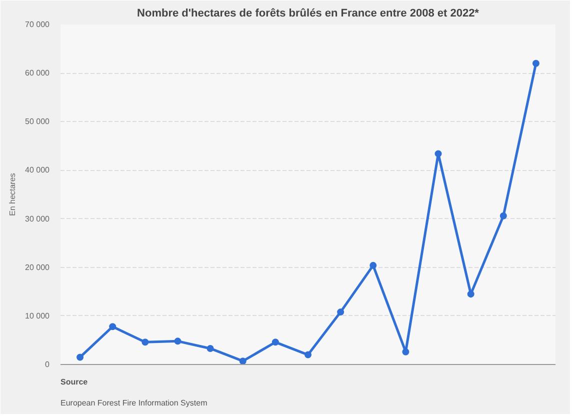  Describe the element at coordinates (37, 170) in the screenshot. I see `y-tick-label: 40 000` at that location.